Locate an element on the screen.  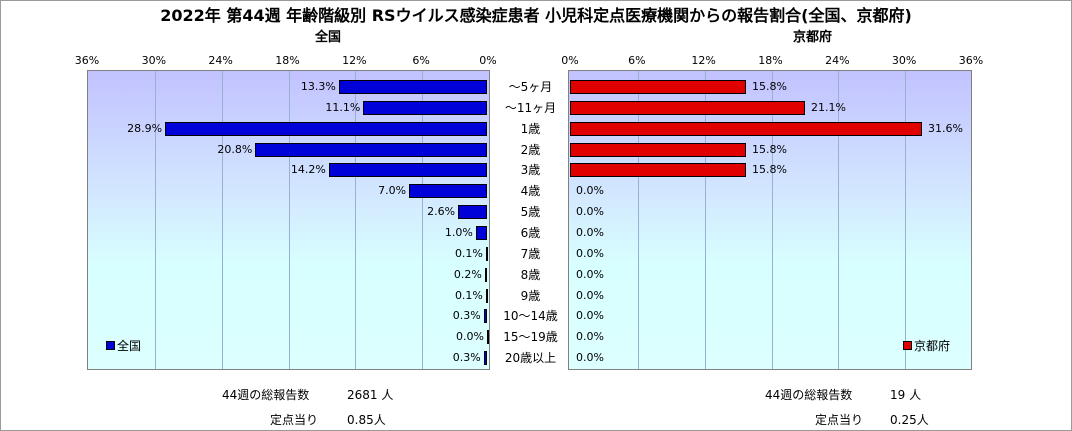
national-value-label: 0.2% is located at coordinates (467, 274).